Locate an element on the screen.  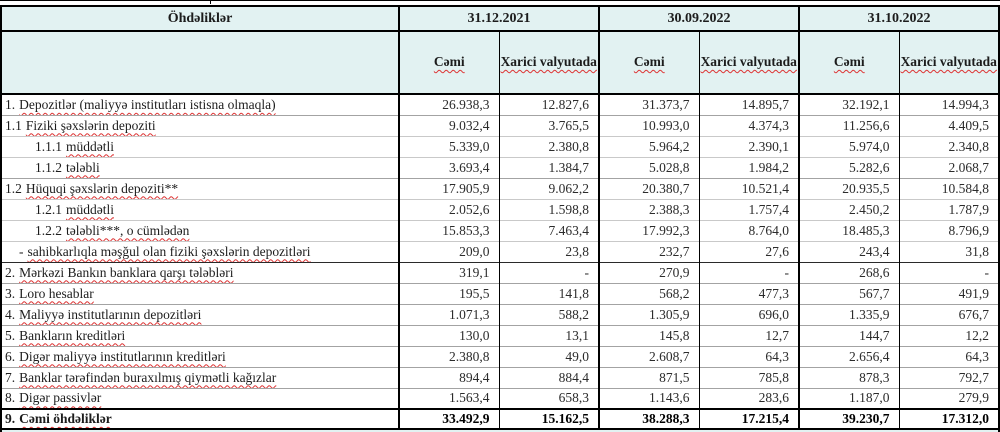
cell-value: 17.905,9 is located at coordinates (448, 188).